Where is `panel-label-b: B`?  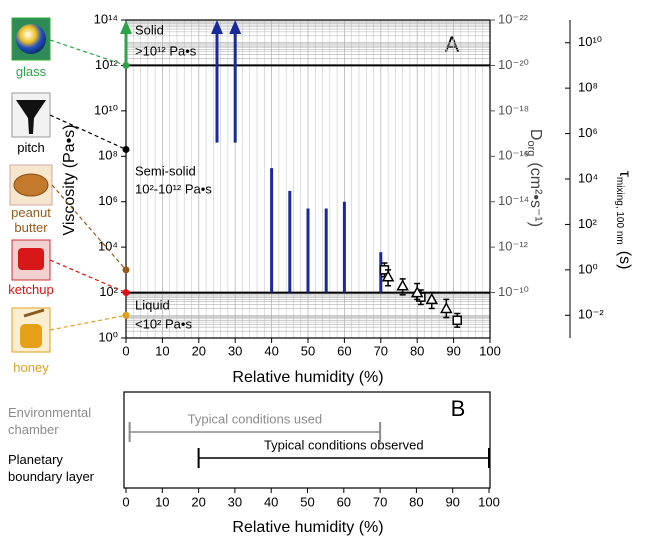 panel-label-b: B is located at coordinates (458, 408).